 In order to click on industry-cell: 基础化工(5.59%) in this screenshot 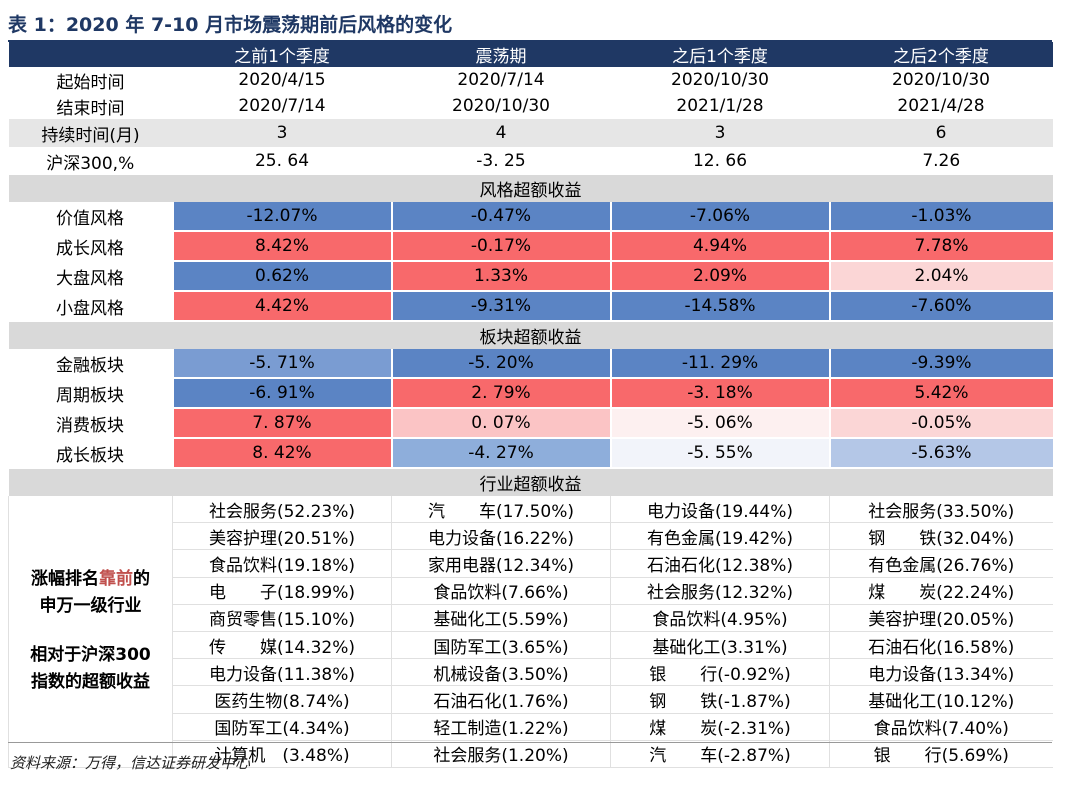, I will do `click(501, 618)`.